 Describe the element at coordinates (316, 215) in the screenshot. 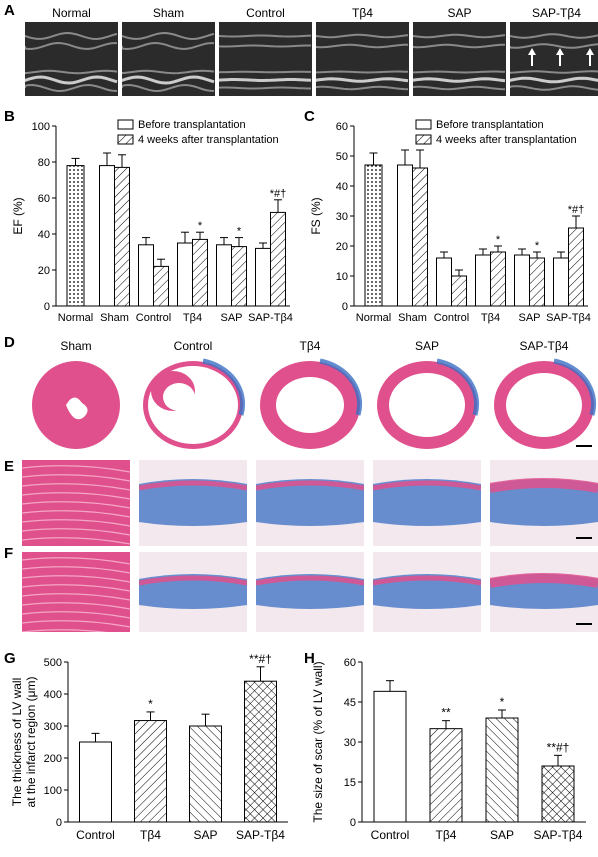

I see `y-axis-title: FS (%)` at that location.